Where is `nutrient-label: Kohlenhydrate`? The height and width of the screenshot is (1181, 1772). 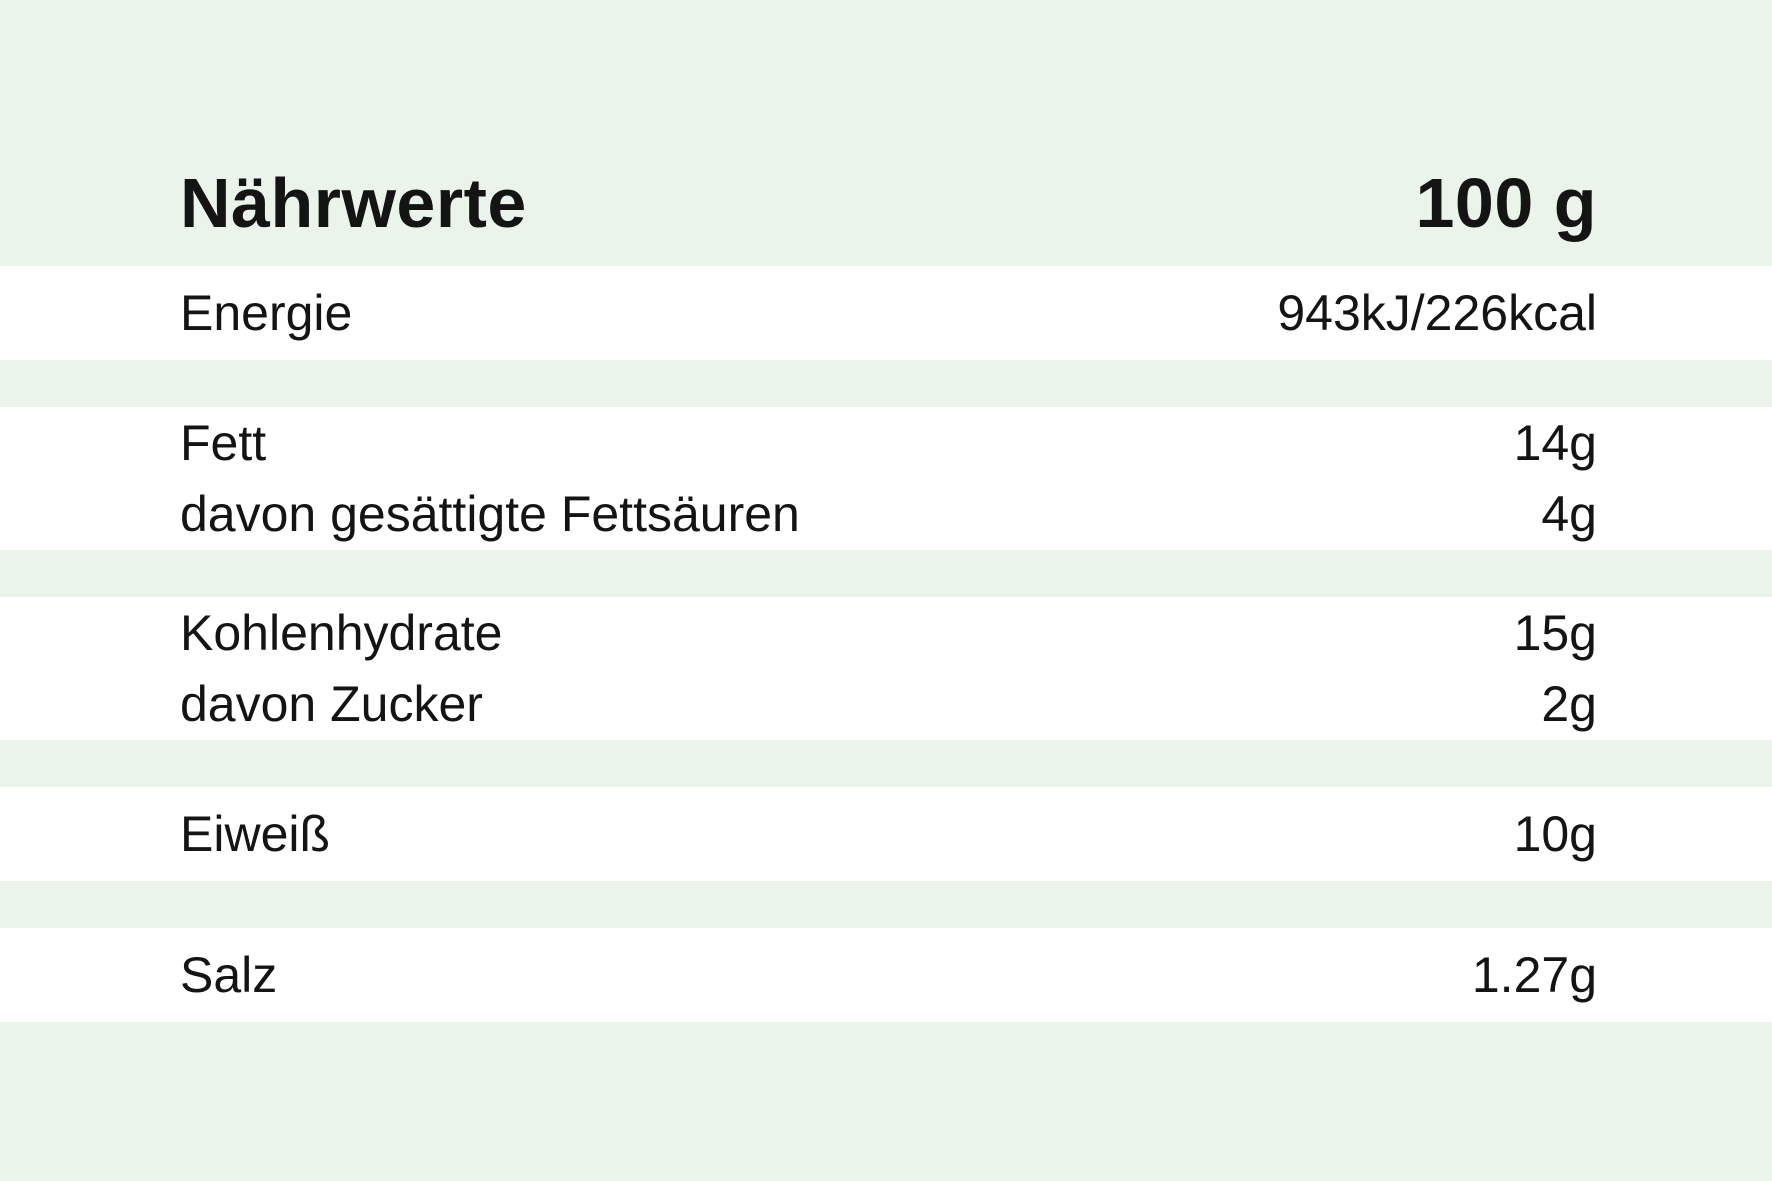 nutrient-label: Kohlenhydrate is located at coordinates (341, 632).